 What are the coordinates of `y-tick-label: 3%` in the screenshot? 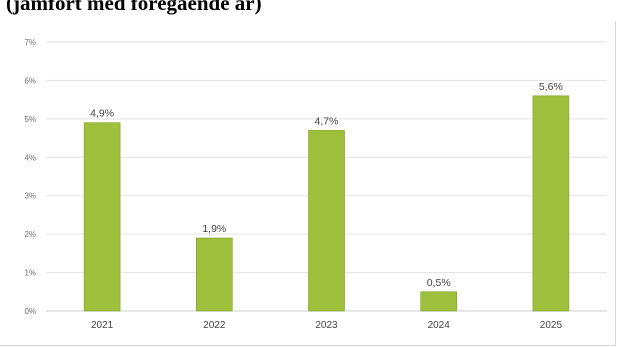 It's located at (30, 196).